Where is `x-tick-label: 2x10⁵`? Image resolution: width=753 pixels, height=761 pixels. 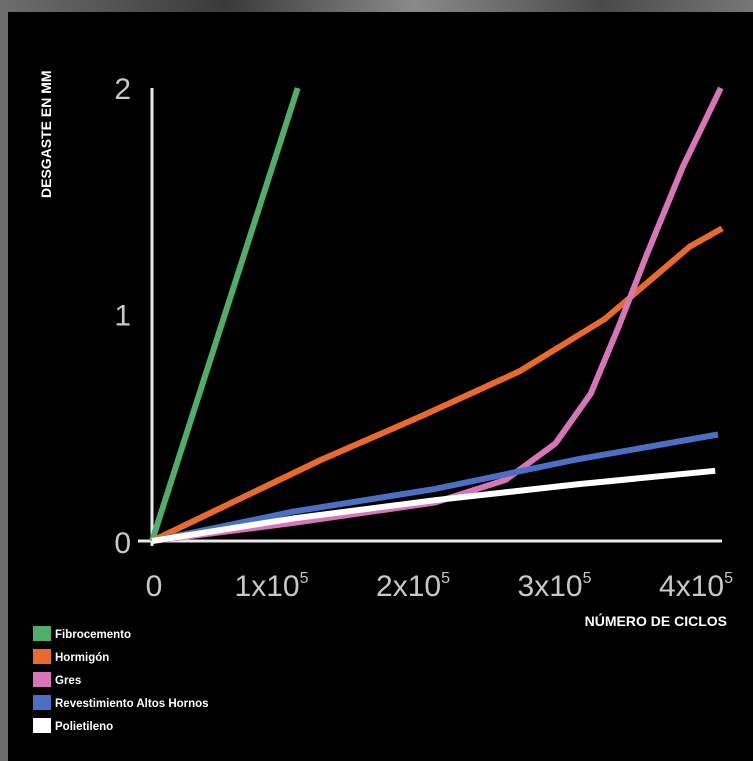 x-tick-label: 2x10⁵ is located at coordinates (413, 586).